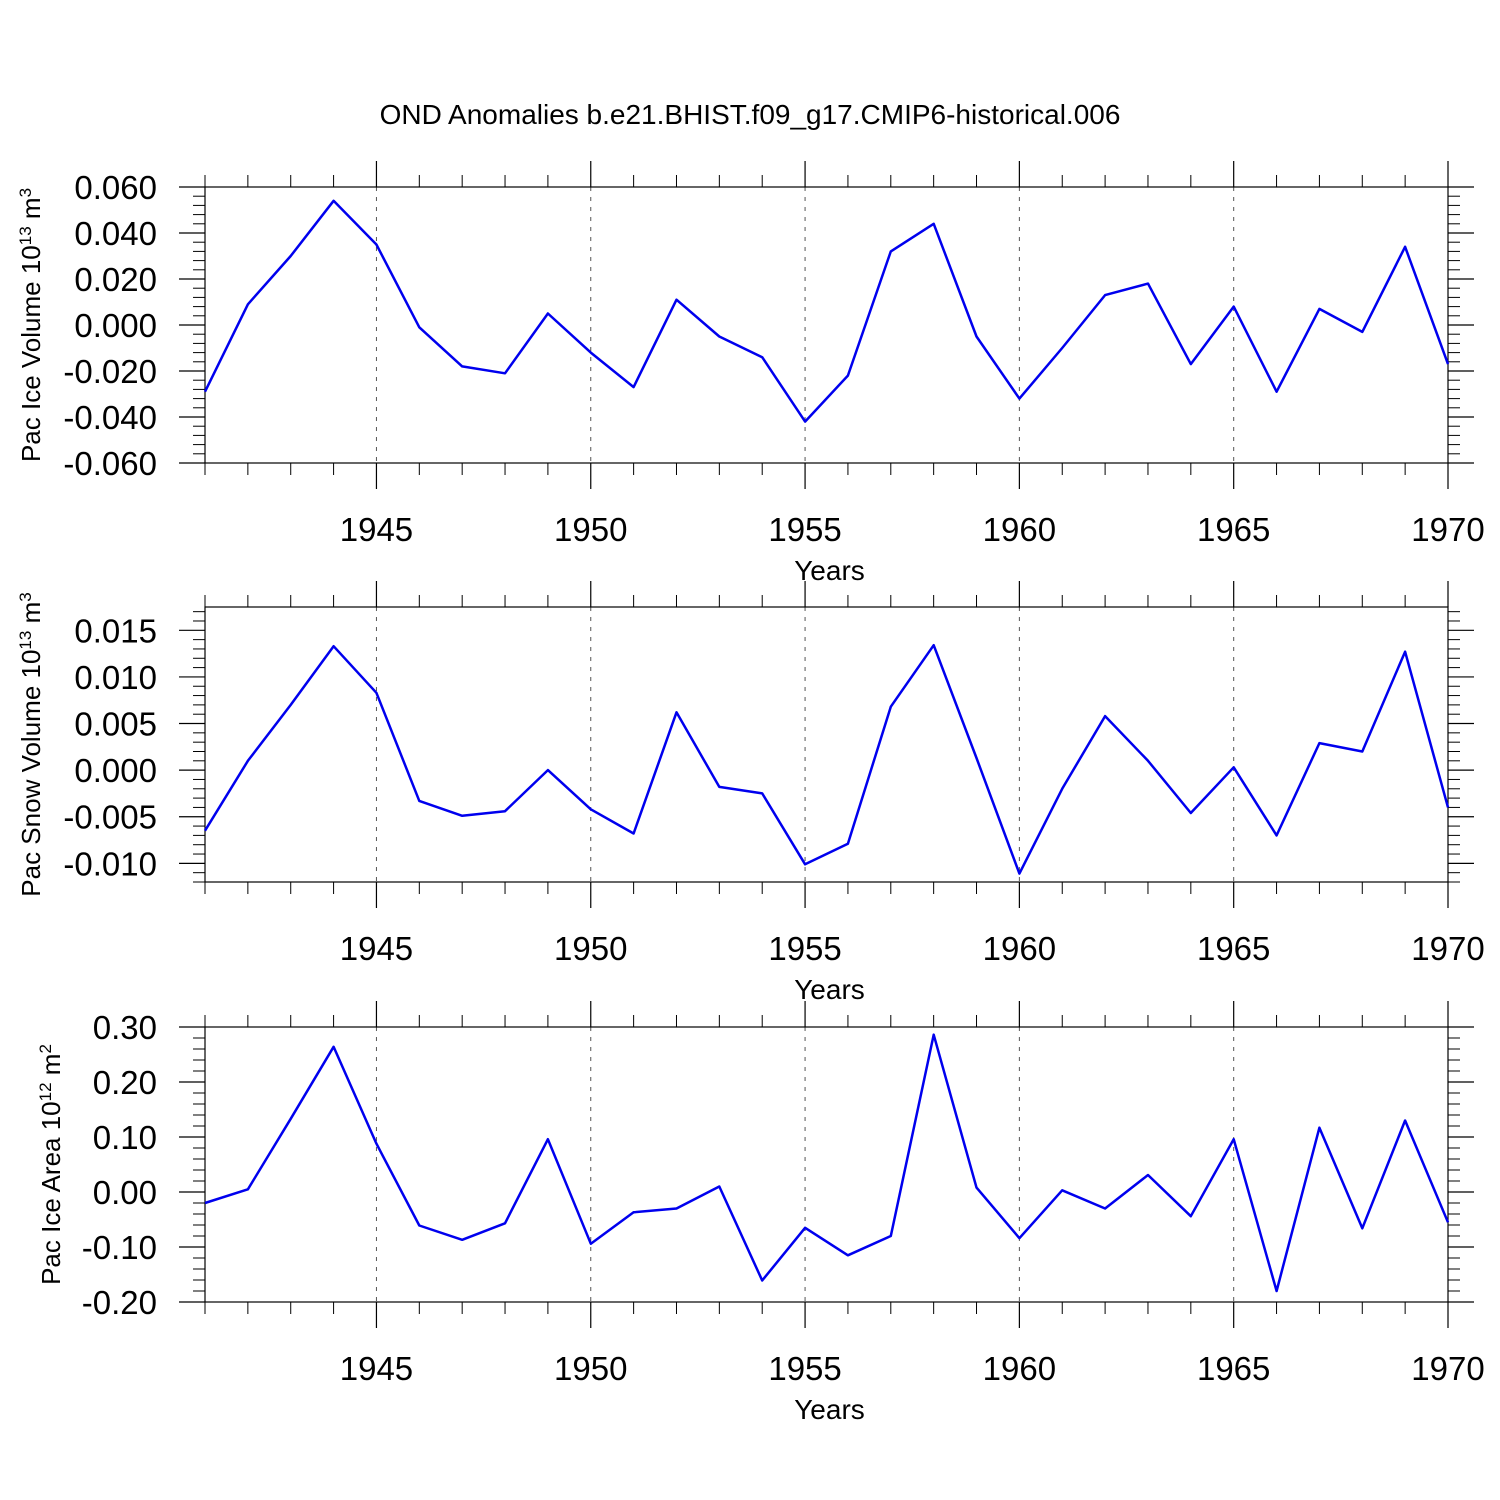 The height and width of the screenshot is (1500, 1500). I want to click on y-tick-label: 0.040, so click(115, 233).